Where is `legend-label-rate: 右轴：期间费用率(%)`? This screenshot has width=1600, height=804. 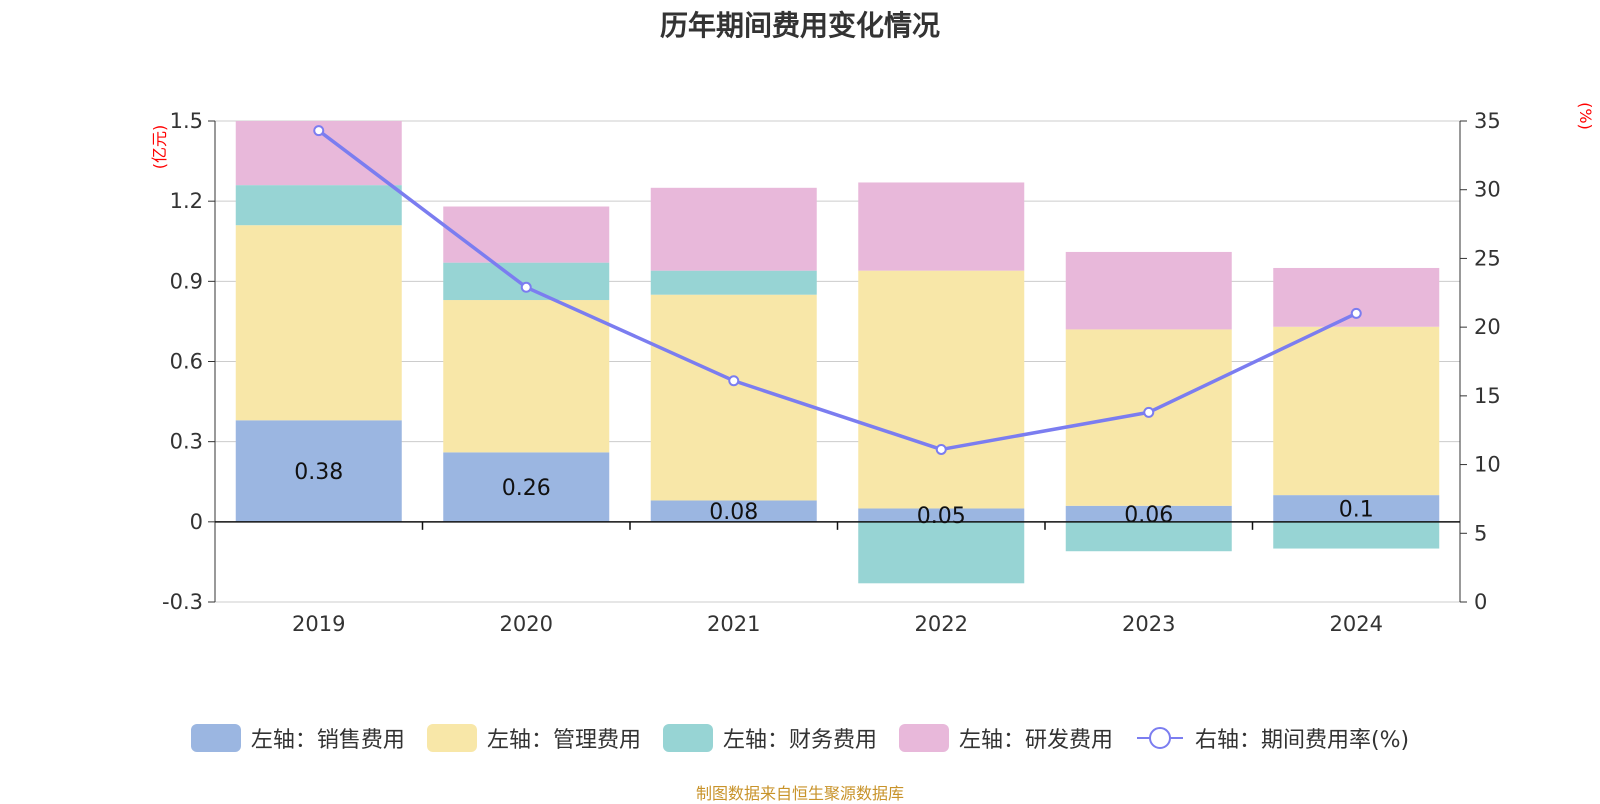 legend-label-rate: 右轴：期间费用率(%) is located at coordinates (1302, 740).